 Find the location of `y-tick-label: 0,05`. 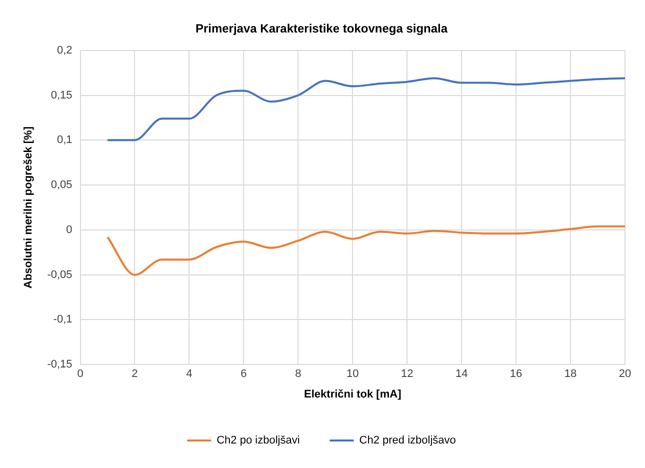

y-tick-label: 0,05 is located at coordinates (61, 185).